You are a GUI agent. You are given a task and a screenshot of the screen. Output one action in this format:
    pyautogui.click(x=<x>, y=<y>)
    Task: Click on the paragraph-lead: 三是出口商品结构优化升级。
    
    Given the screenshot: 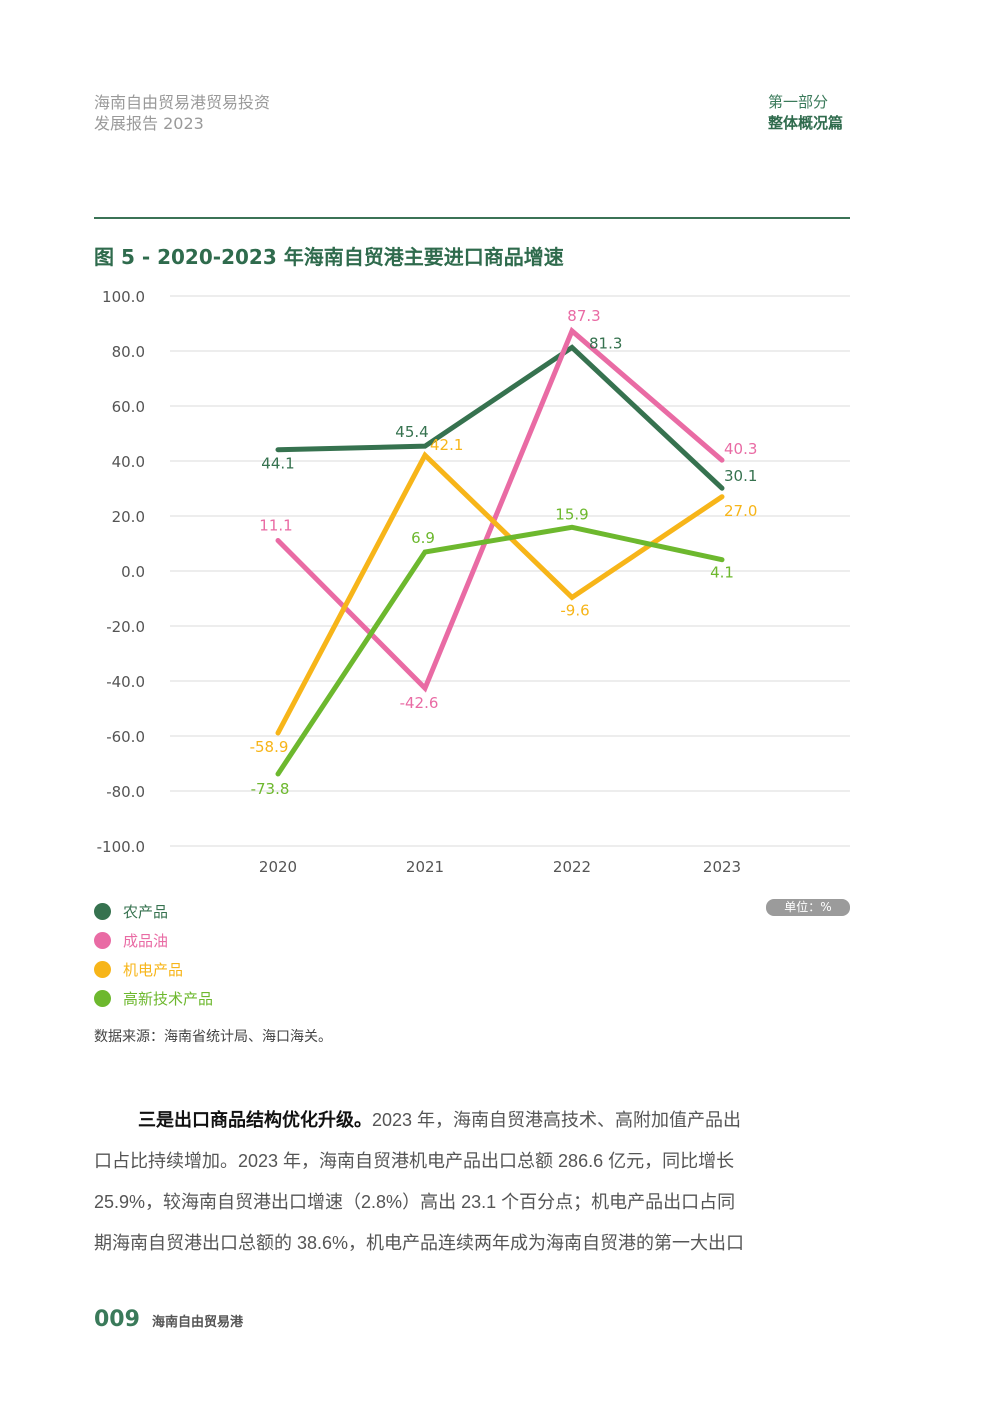 What is the action you would take?
    pyautogui.click(x=255, y=1120)
    